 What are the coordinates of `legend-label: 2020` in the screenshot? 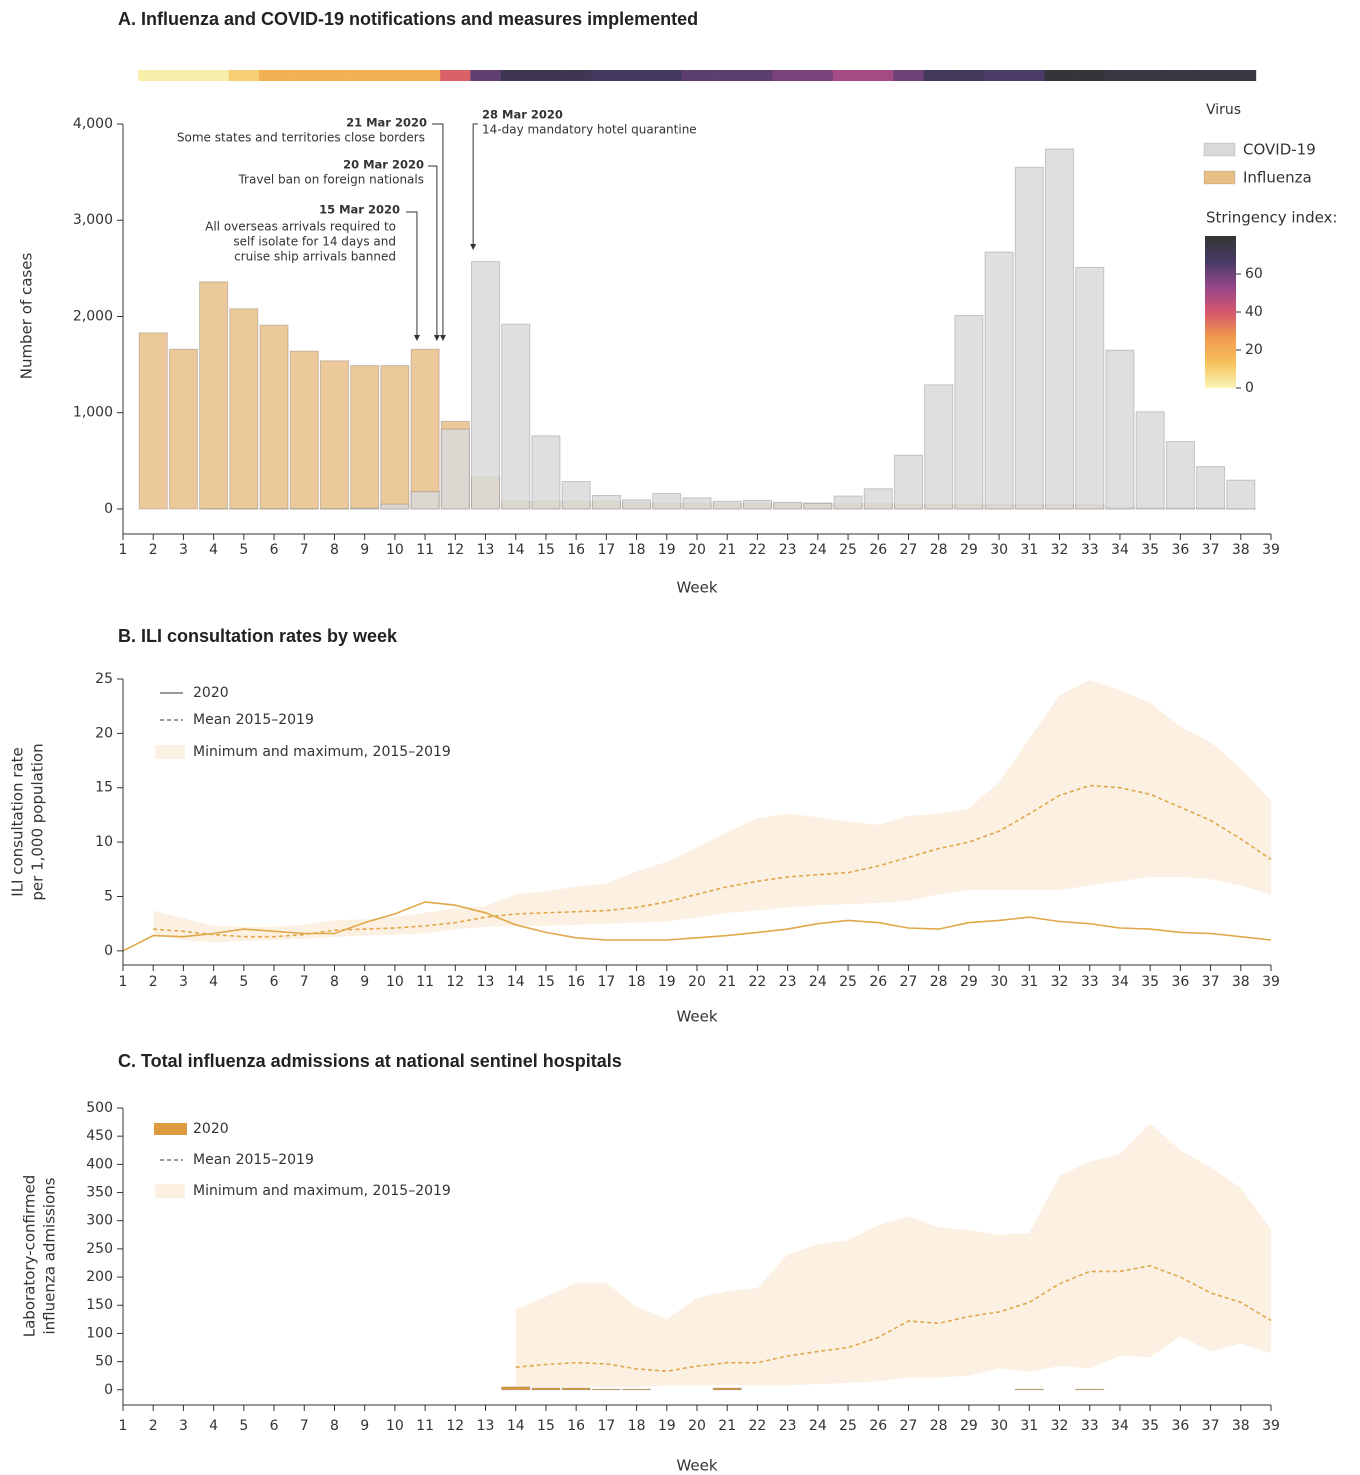 It's located at (211, 693).